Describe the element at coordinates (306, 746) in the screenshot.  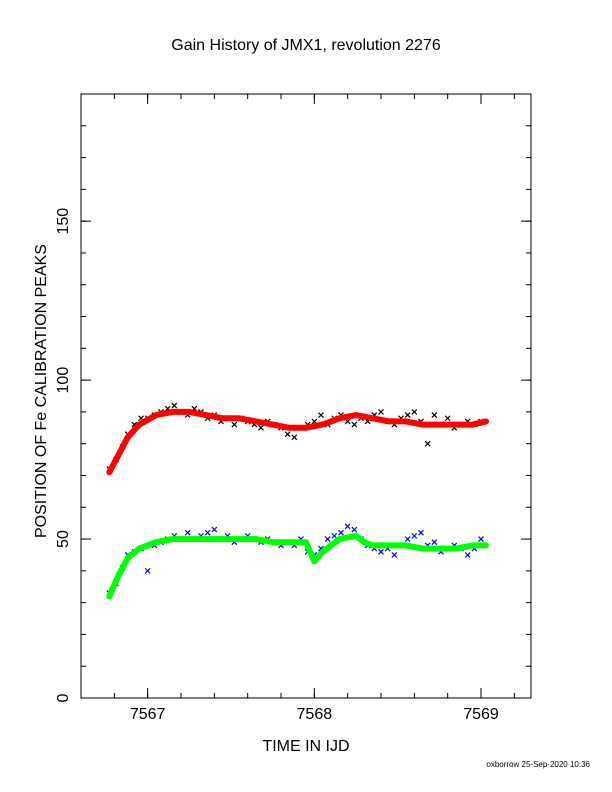
I see `x-axis-label: TIME IN IJD` at that location.